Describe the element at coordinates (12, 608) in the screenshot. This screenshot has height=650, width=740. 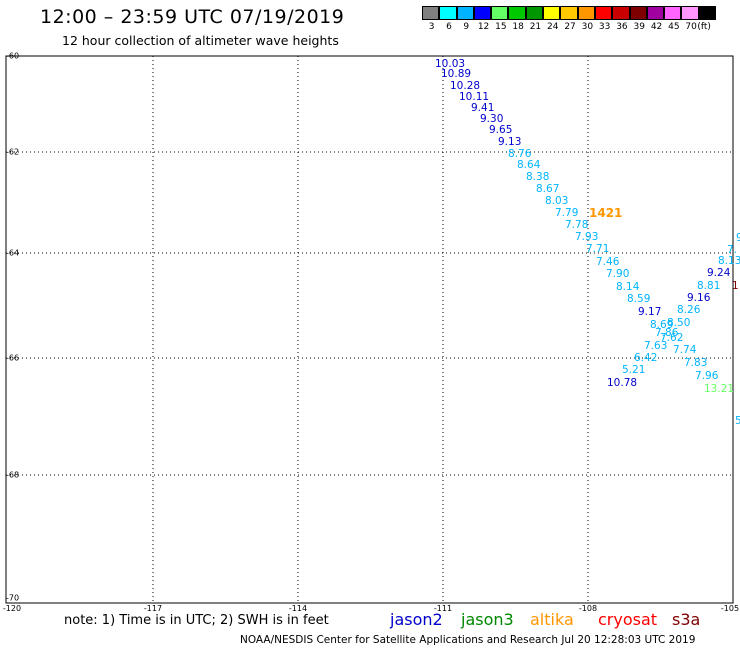
I see `longitude-label: -120` at that location.